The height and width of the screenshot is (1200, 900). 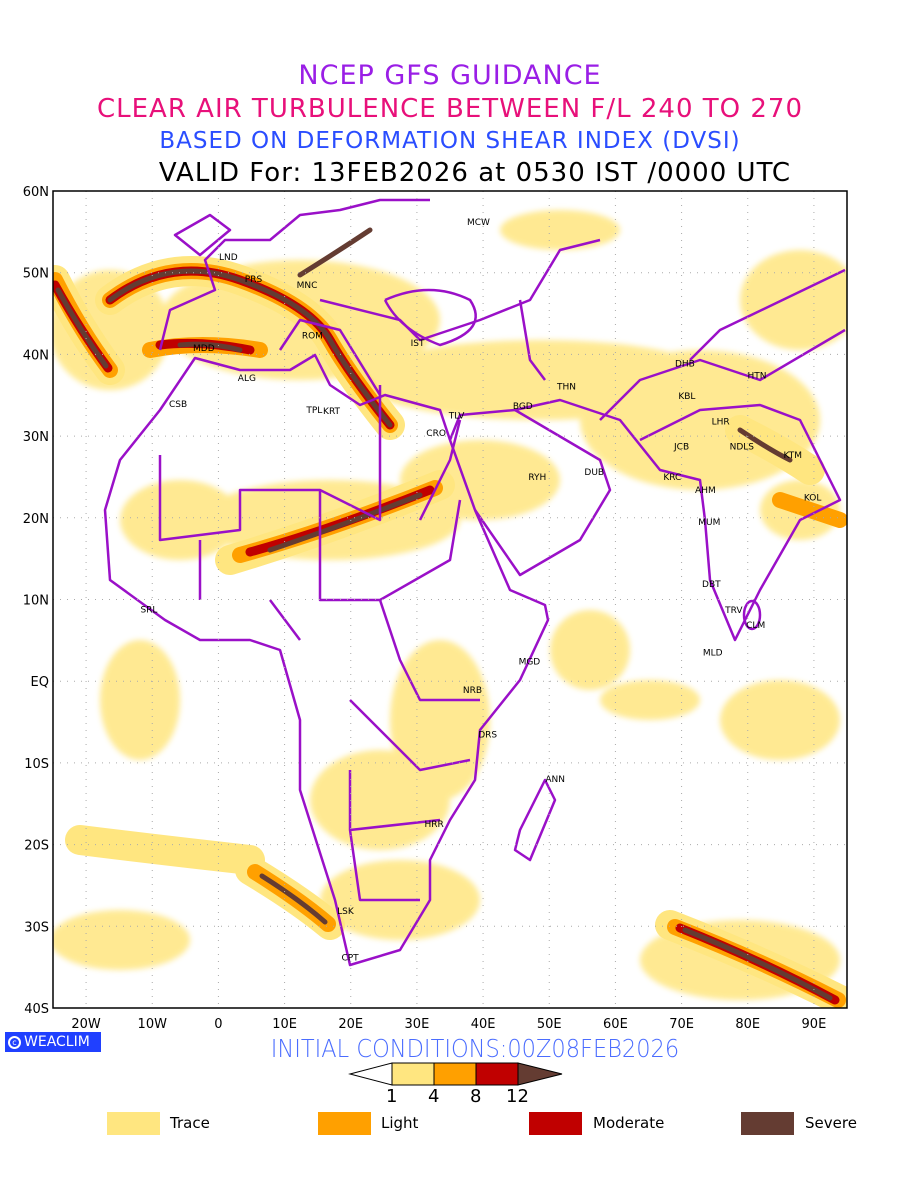 What do you see at coordinates (615, 1024) in the screenshot?
I see `lon-tick-label: 60E` at bounding box center [615, 1024].